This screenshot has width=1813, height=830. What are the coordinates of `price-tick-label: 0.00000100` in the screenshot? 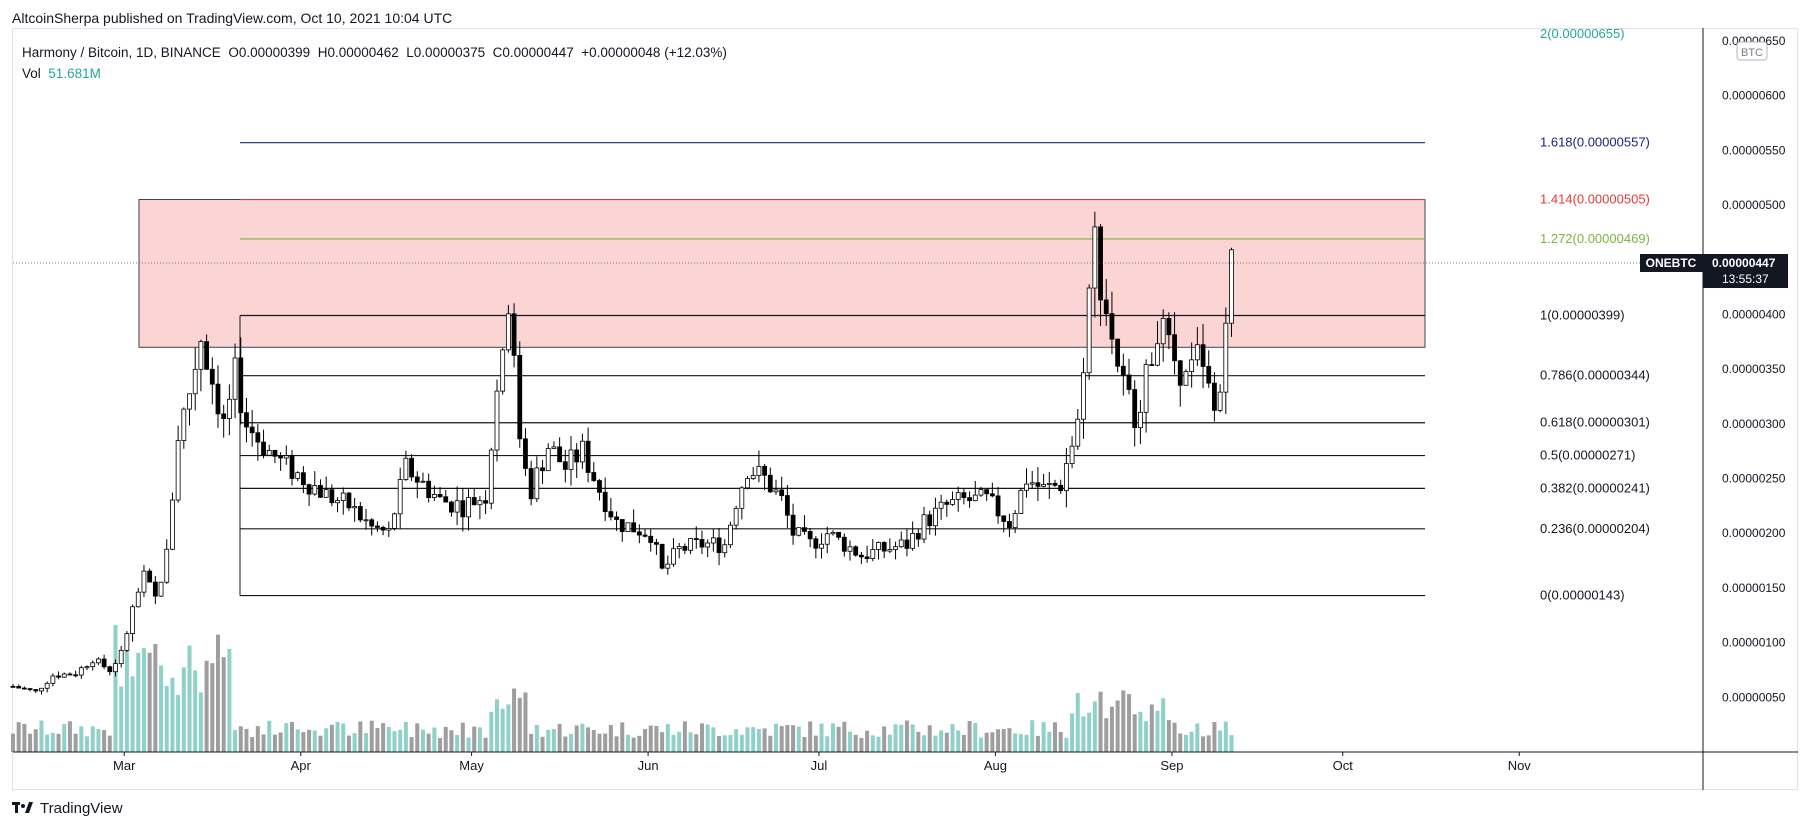 It's located at (1754, 643).